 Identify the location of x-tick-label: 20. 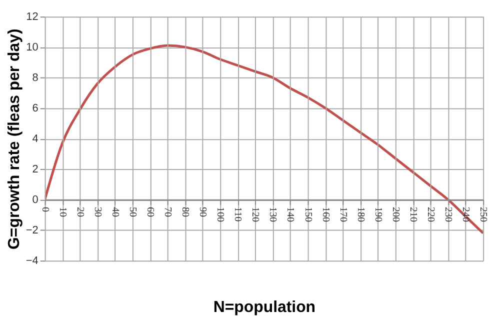
(80, 212).